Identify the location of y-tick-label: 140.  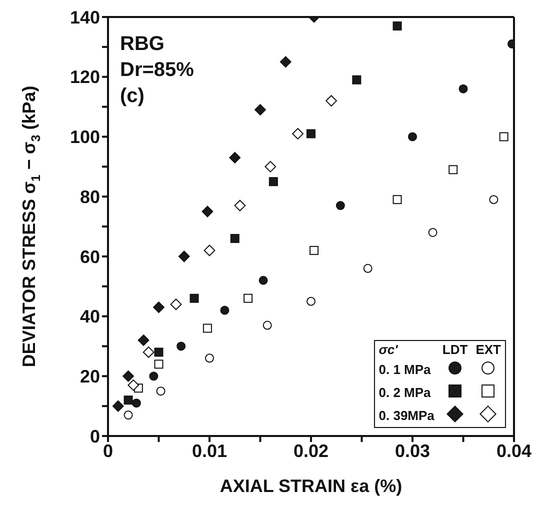
(85, 17).